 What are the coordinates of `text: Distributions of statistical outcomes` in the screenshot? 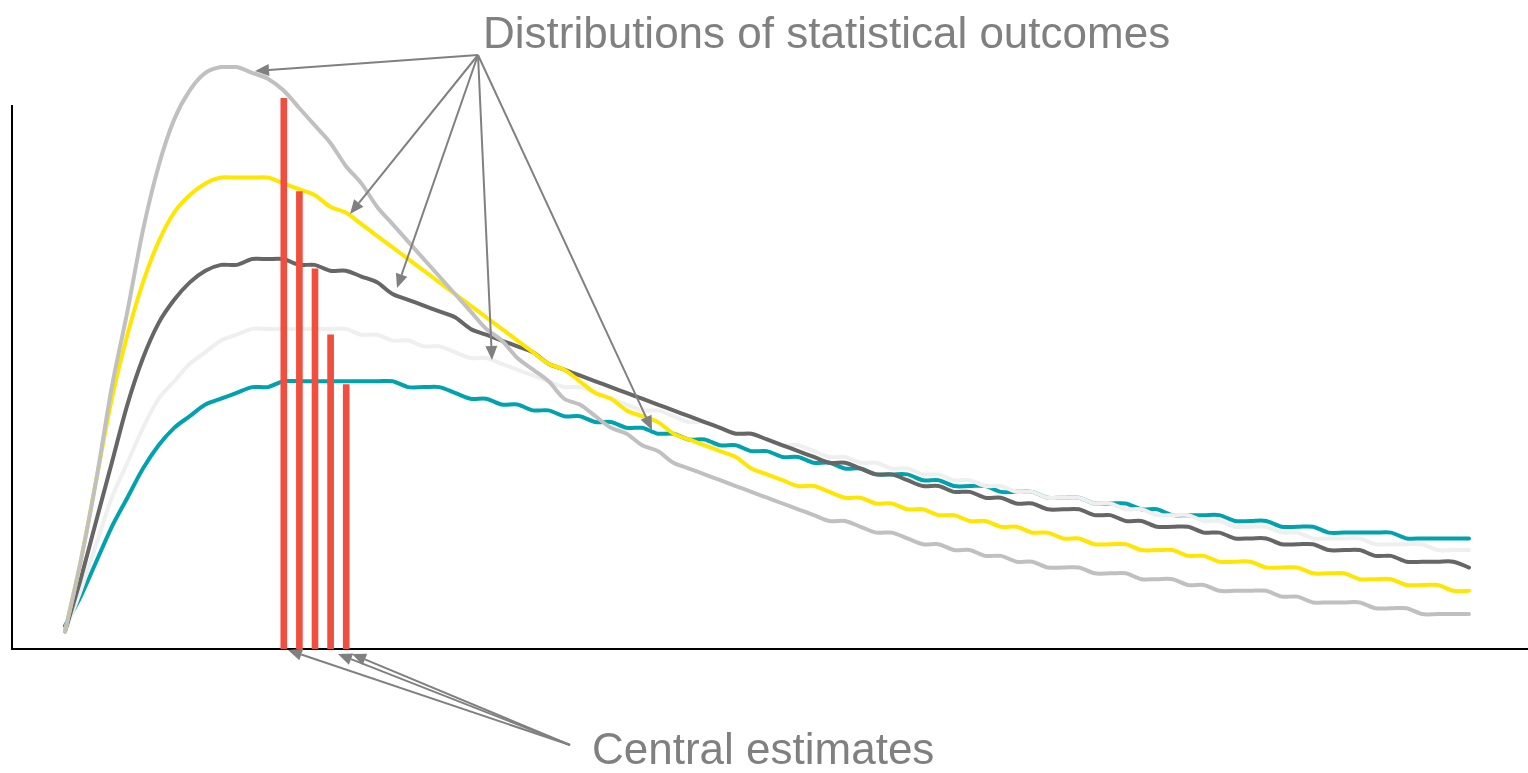 It's located at (827, 32).